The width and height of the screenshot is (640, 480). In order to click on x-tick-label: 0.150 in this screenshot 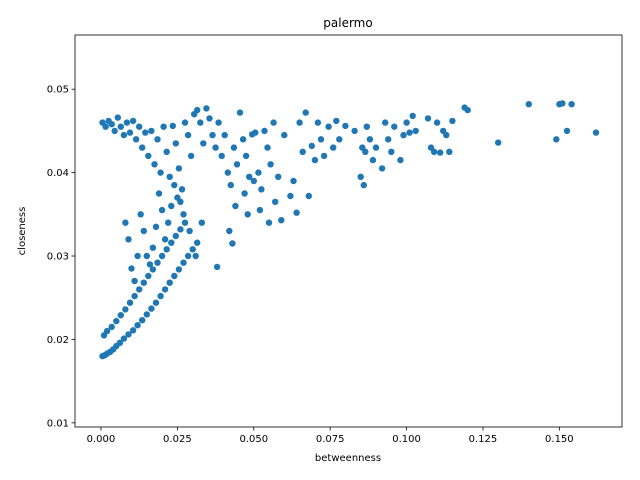, I will do `click(559, 439)`.